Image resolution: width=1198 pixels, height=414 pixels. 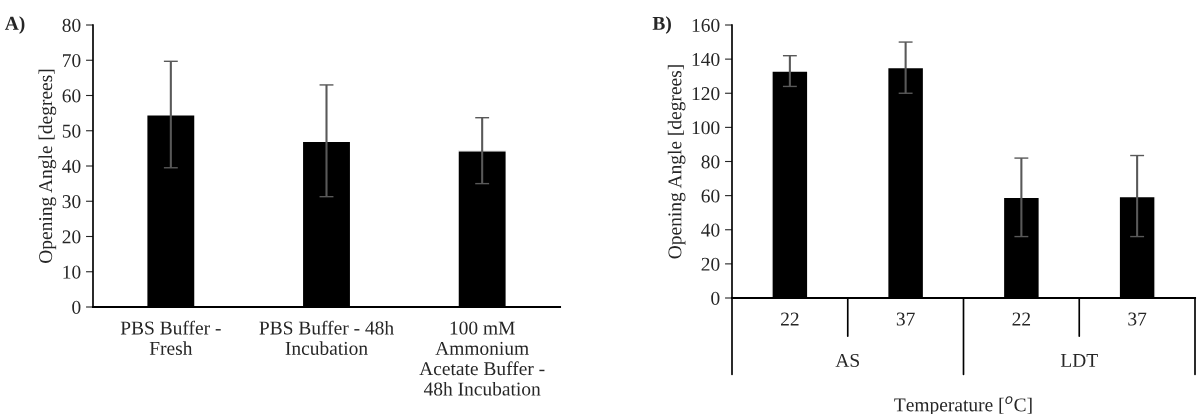 What do you see at coordinates (71, 202) in the screenshot?
I see `y-tick-label: 30` at bounding box center [71, 202].